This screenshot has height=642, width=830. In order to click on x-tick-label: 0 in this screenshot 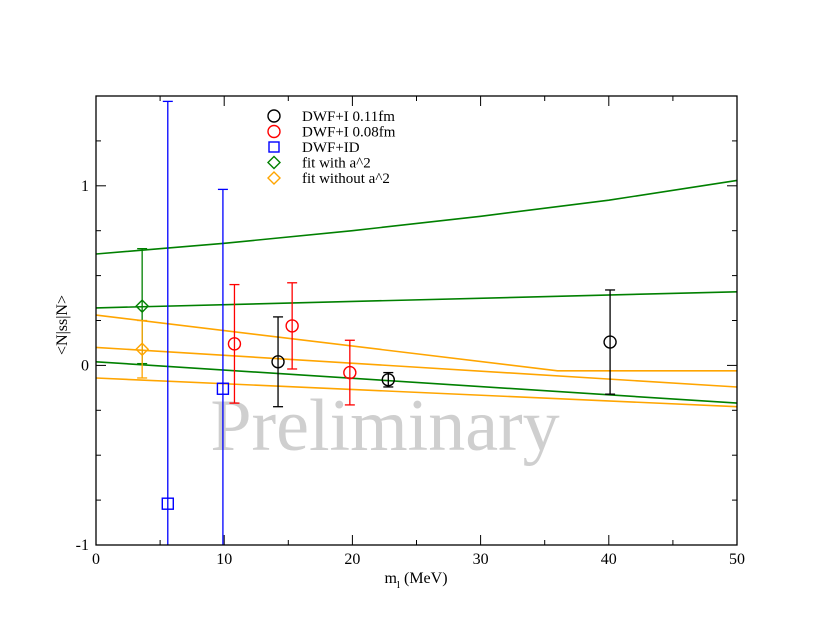, I will do `click(96, 559)`.